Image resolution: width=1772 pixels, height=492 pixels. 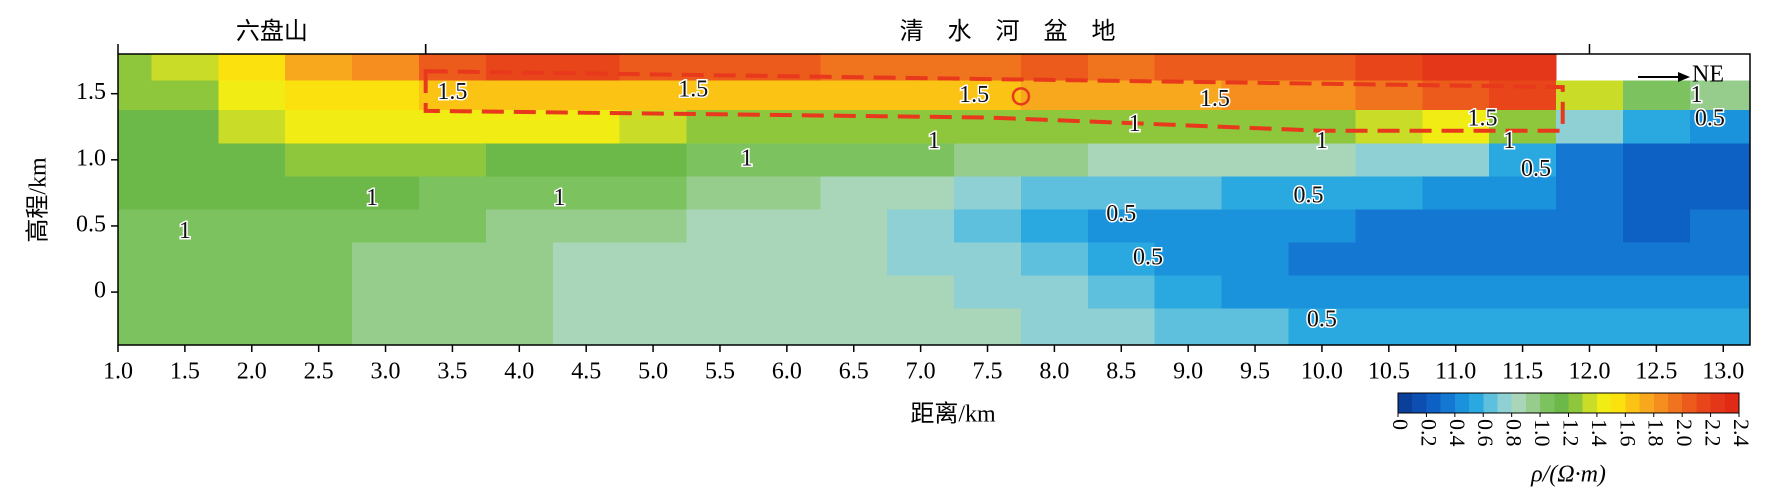 I want to click on marker, so click(x=1021, y=96).